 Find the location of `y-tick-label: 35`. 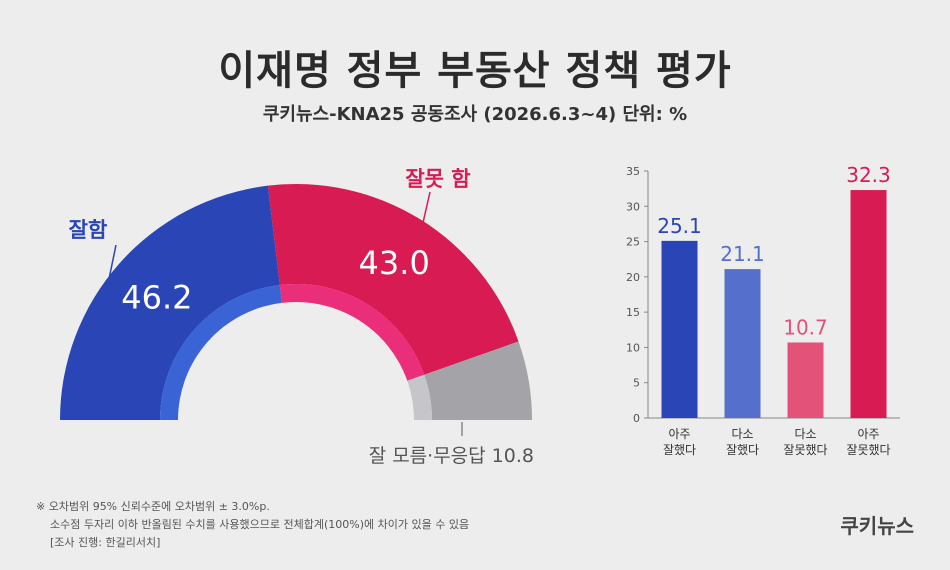

y-tick-label: 35 is located at coordinates (633, 171).